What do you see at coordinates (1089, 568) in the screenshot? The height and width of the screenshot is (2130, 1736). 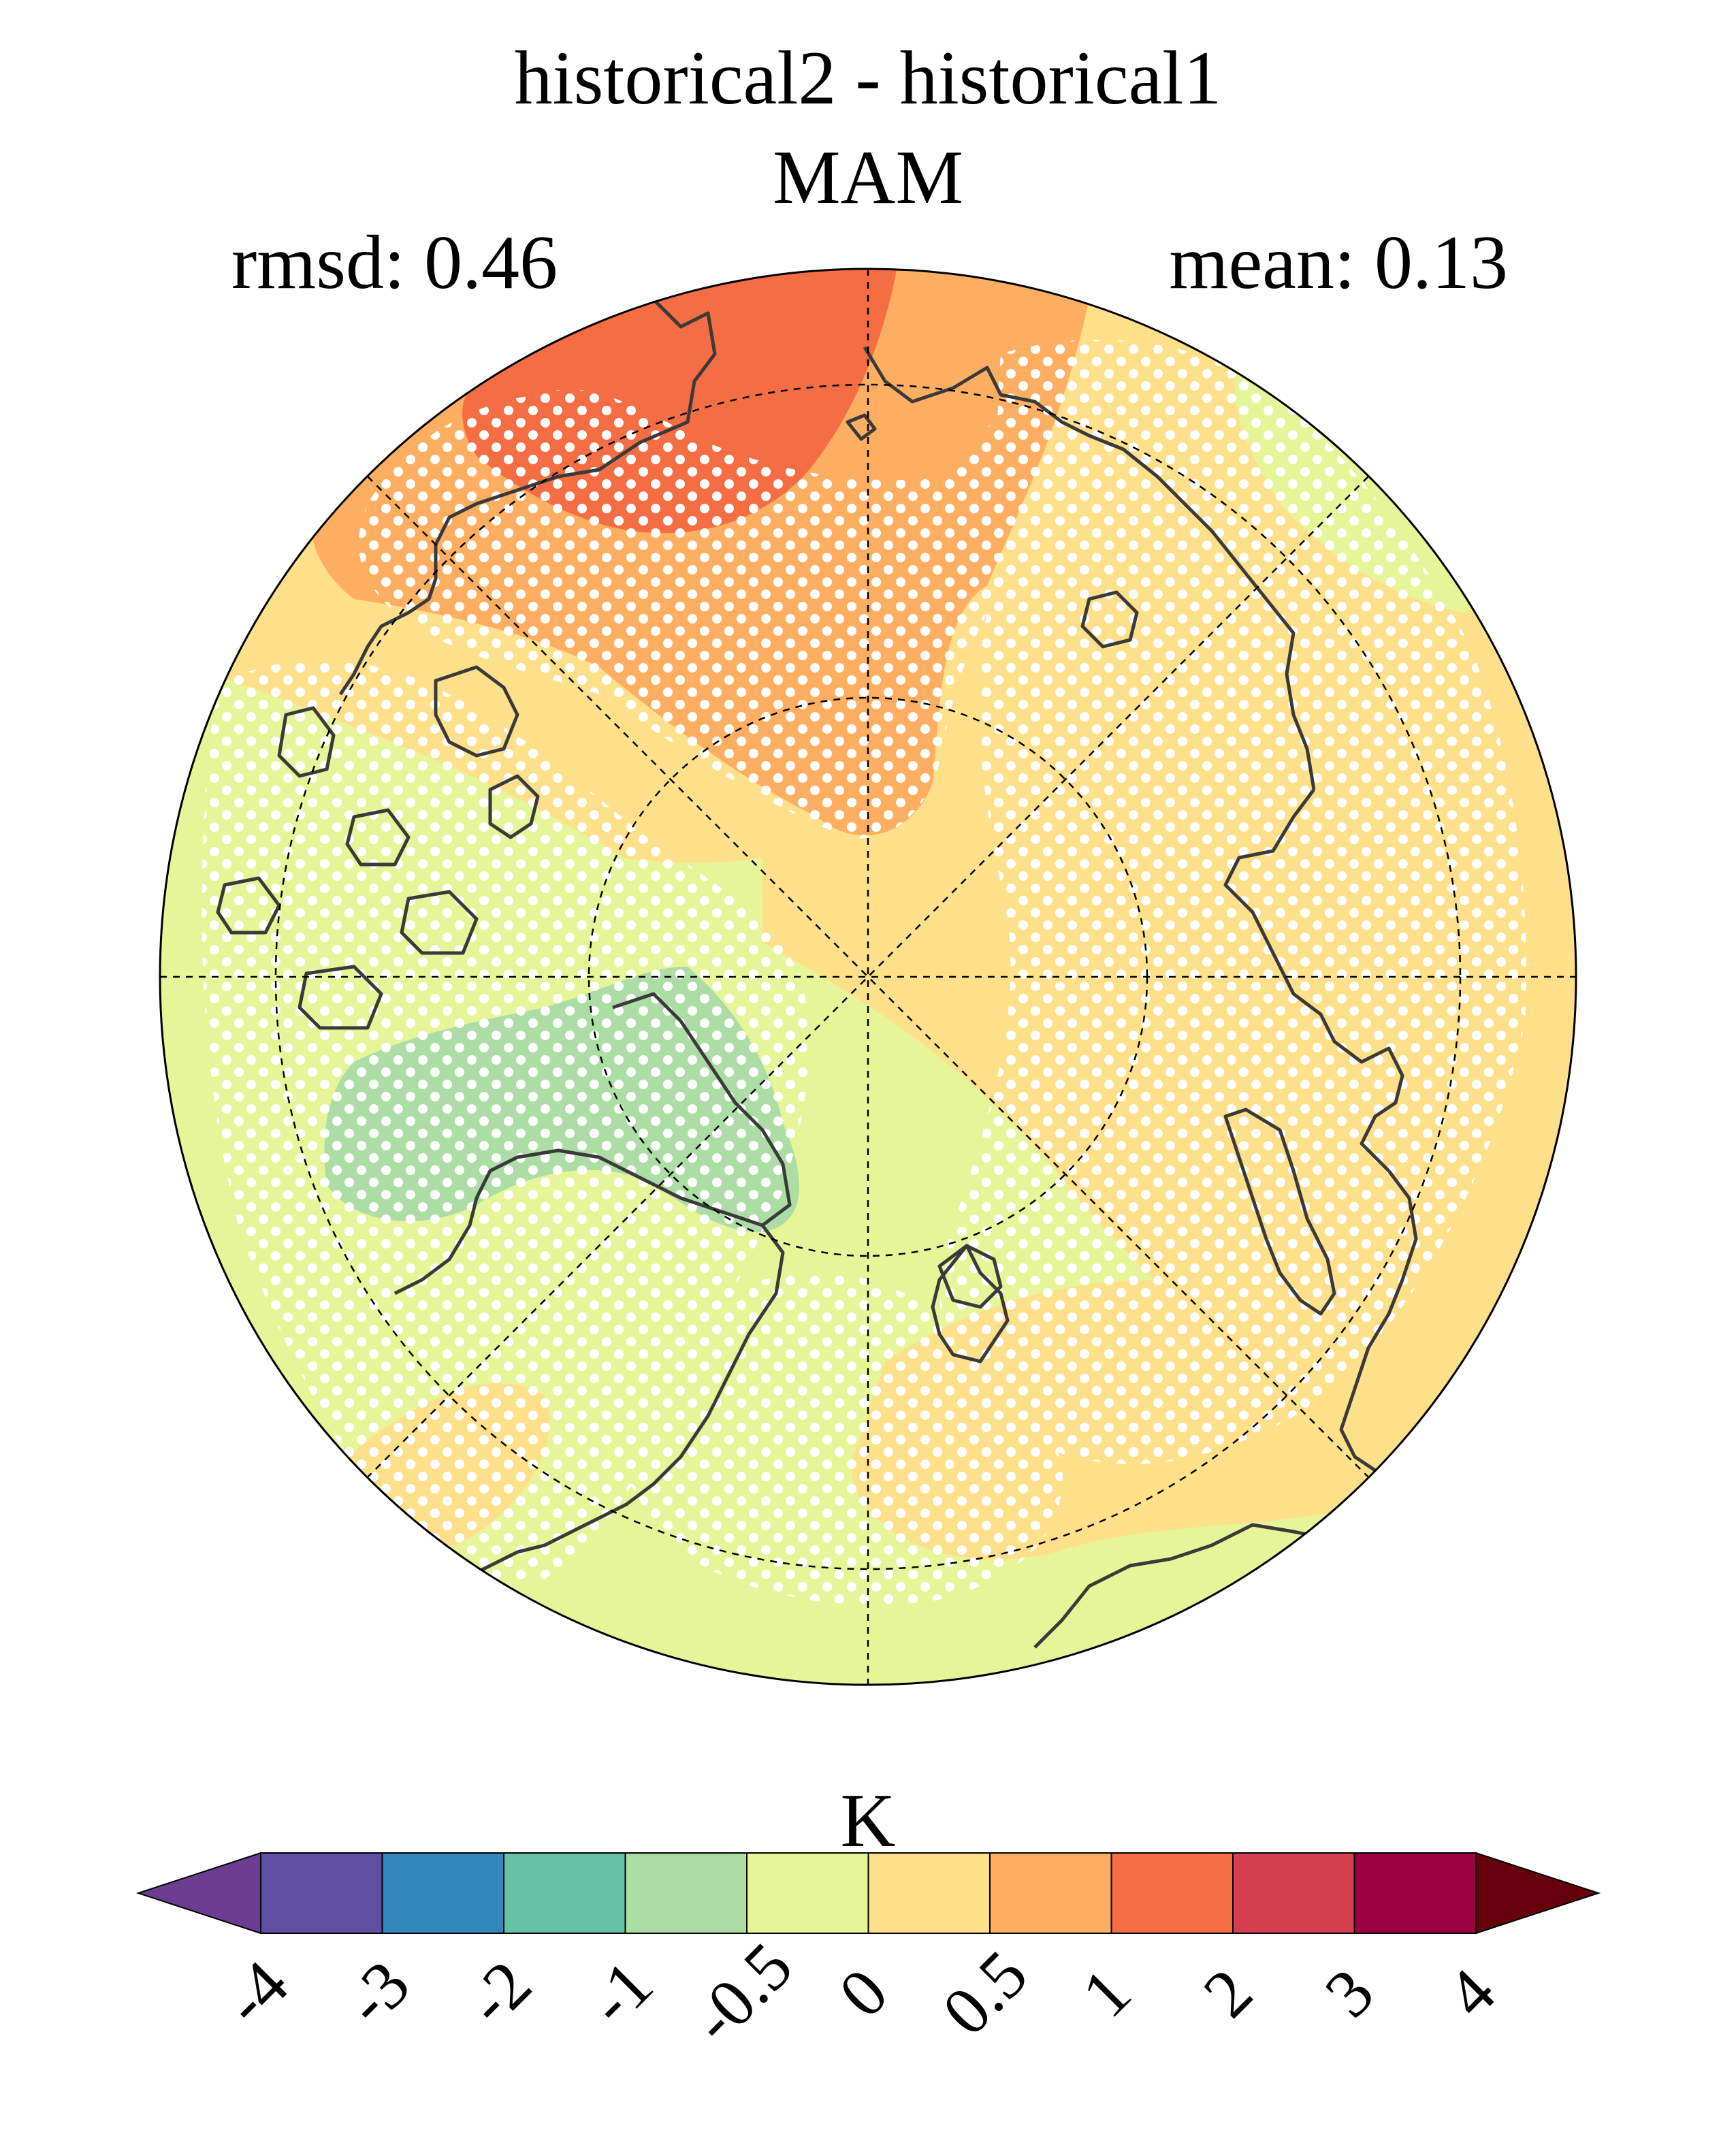 I see `coast-siberia-north` at bounding box center [1089, 568].